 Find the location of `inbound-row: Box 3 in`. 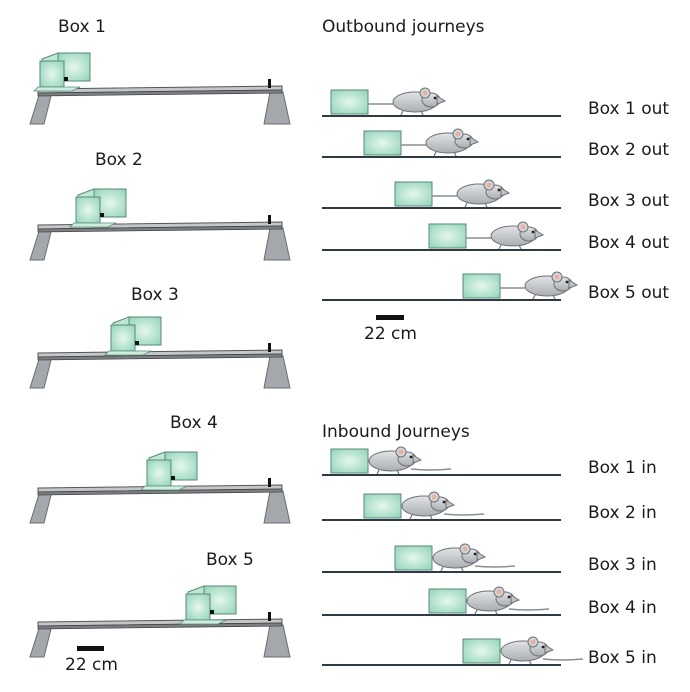

inbound-row: Box 3 in is located at coordinates (489, 559).